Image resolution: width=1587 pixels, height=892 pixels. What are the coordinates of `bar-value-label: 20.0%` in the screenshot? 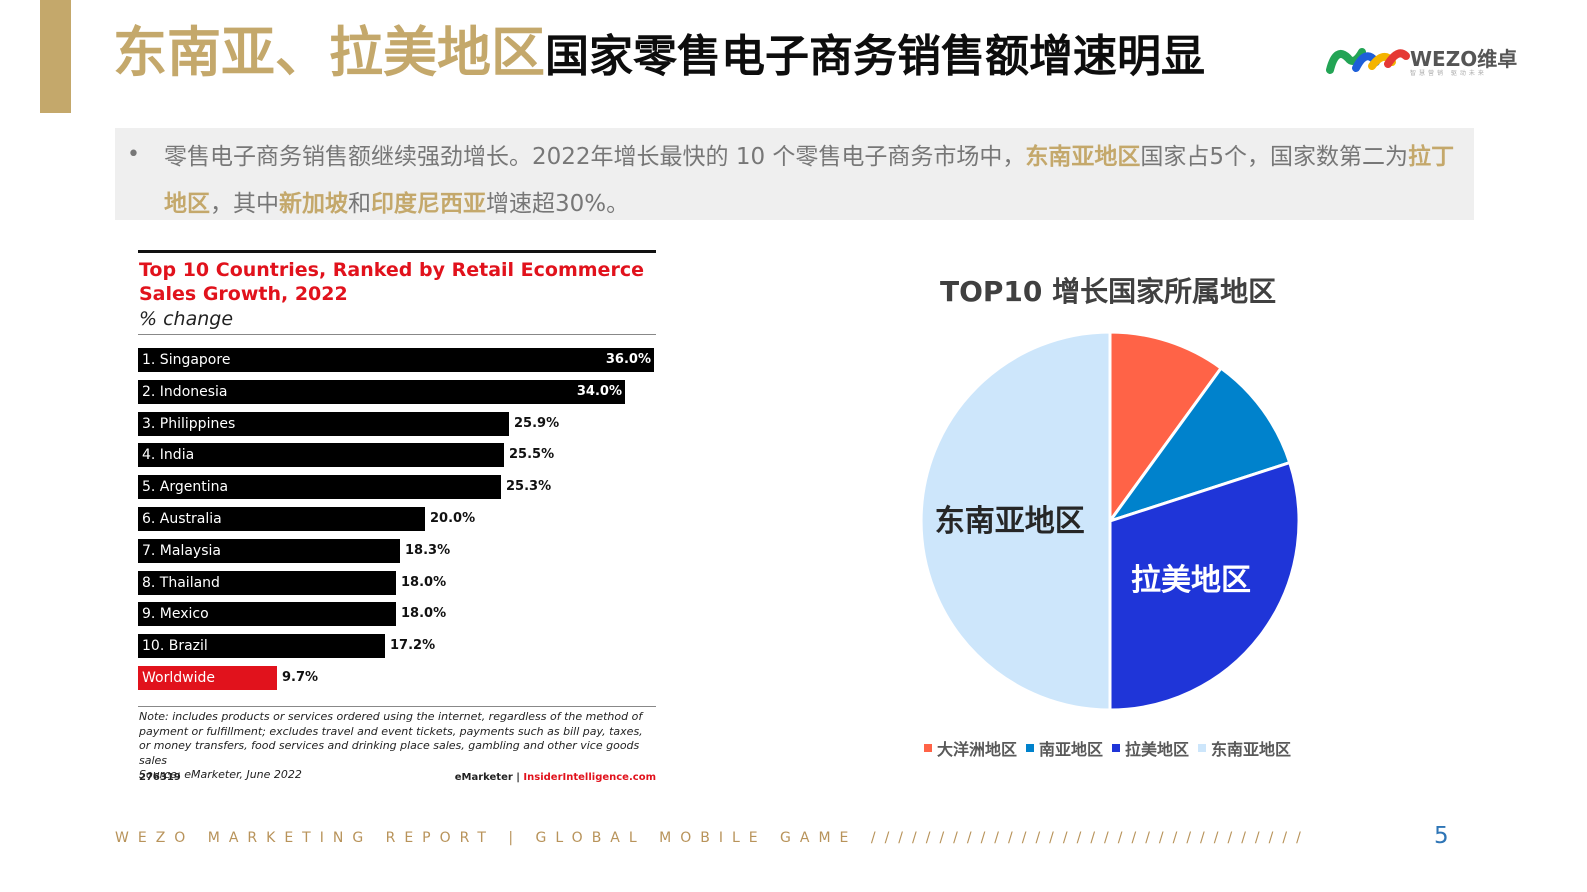 It's located at (453, 518).